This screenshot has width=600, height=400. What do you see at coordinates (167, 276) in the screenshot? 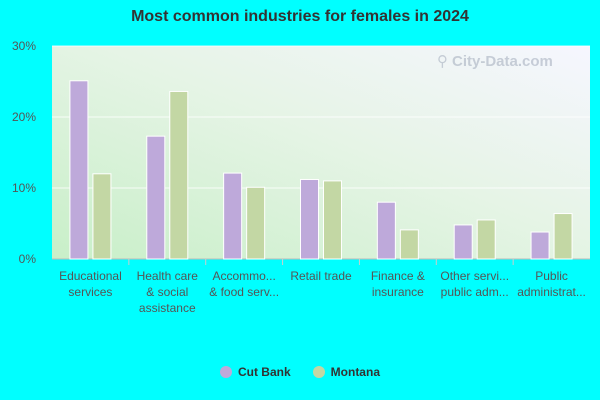
I see `x-tick-label-line: Health care` at bounding box center [167, 276].